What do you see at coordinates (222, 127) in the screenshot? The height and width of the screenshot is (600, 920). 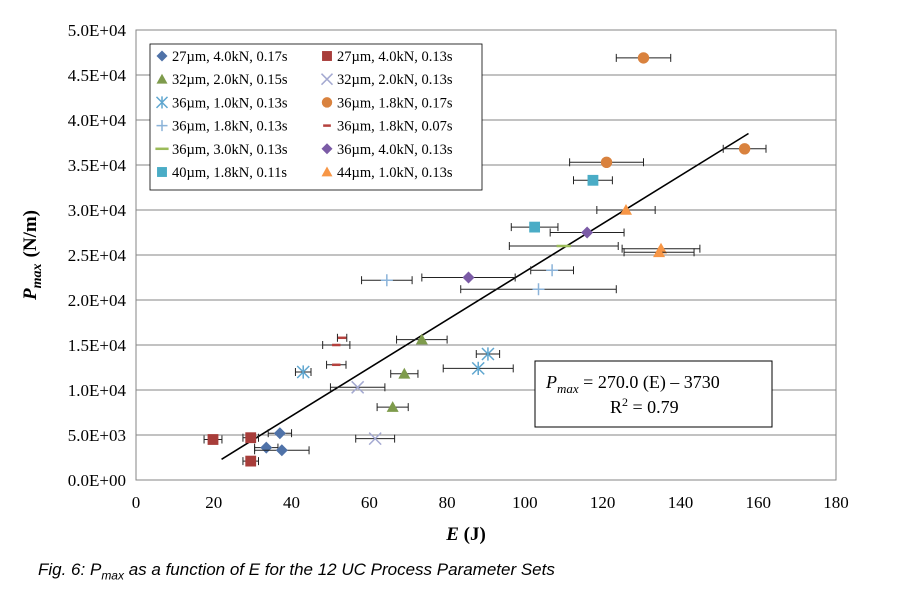 I see `legend-item: 36µm, 1.8kN, 0.13s` at bounding box center [222, 127].